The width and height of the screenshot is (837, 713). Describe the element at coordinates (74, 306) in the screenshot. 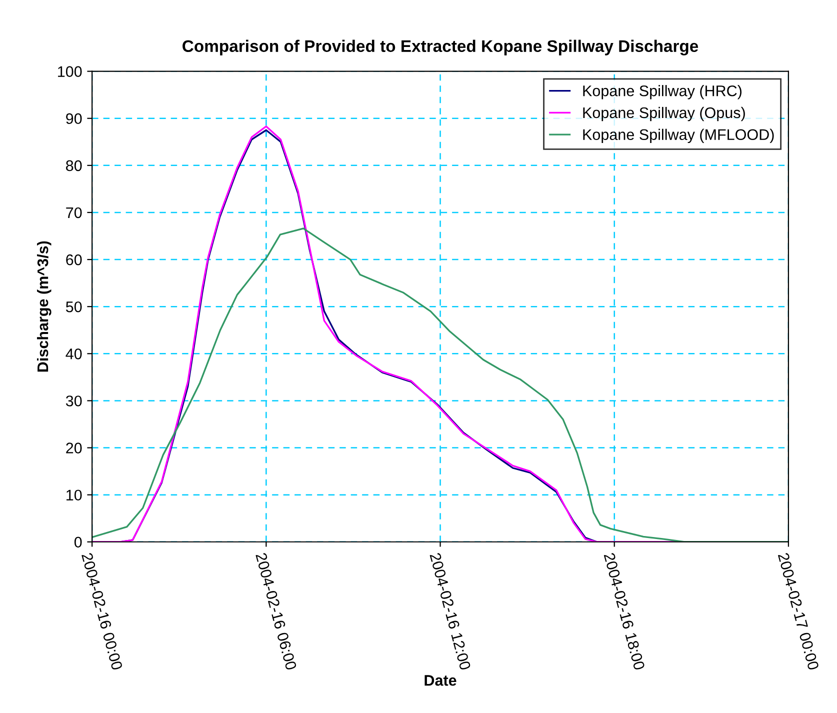

I see `y-tick-label: 50` at that location.